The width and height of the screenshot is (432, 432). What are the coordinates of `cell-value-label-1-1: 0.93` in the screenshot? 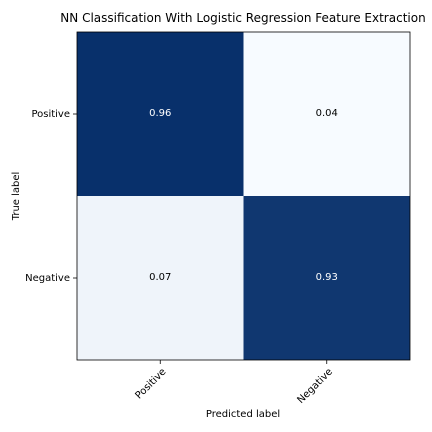 It's located at (327, 277).